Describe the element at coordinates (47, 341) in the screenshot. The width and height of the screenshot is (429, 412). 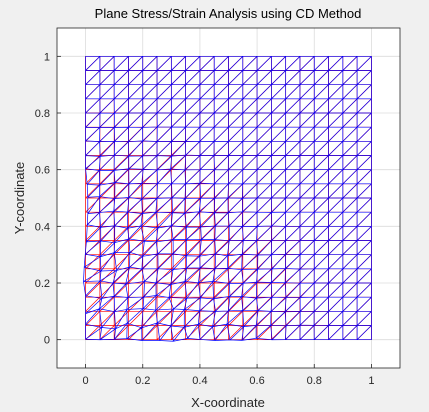
I see `y-tick-label: 0` at that location.